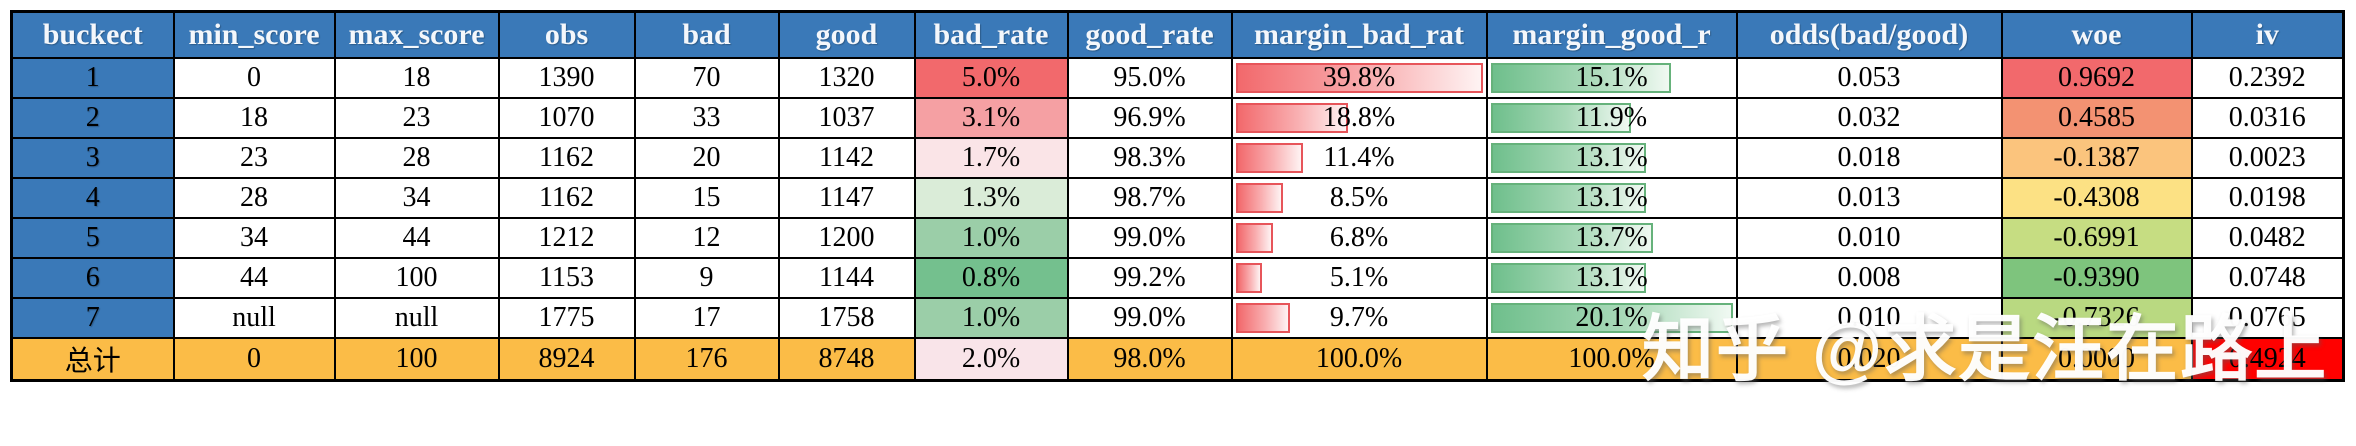 The image size is (2356, 446). What do you see at coordinates (92, 359) in the screenshot?
I see `cell-buckect: 总计` at bounding box center [92, 359].